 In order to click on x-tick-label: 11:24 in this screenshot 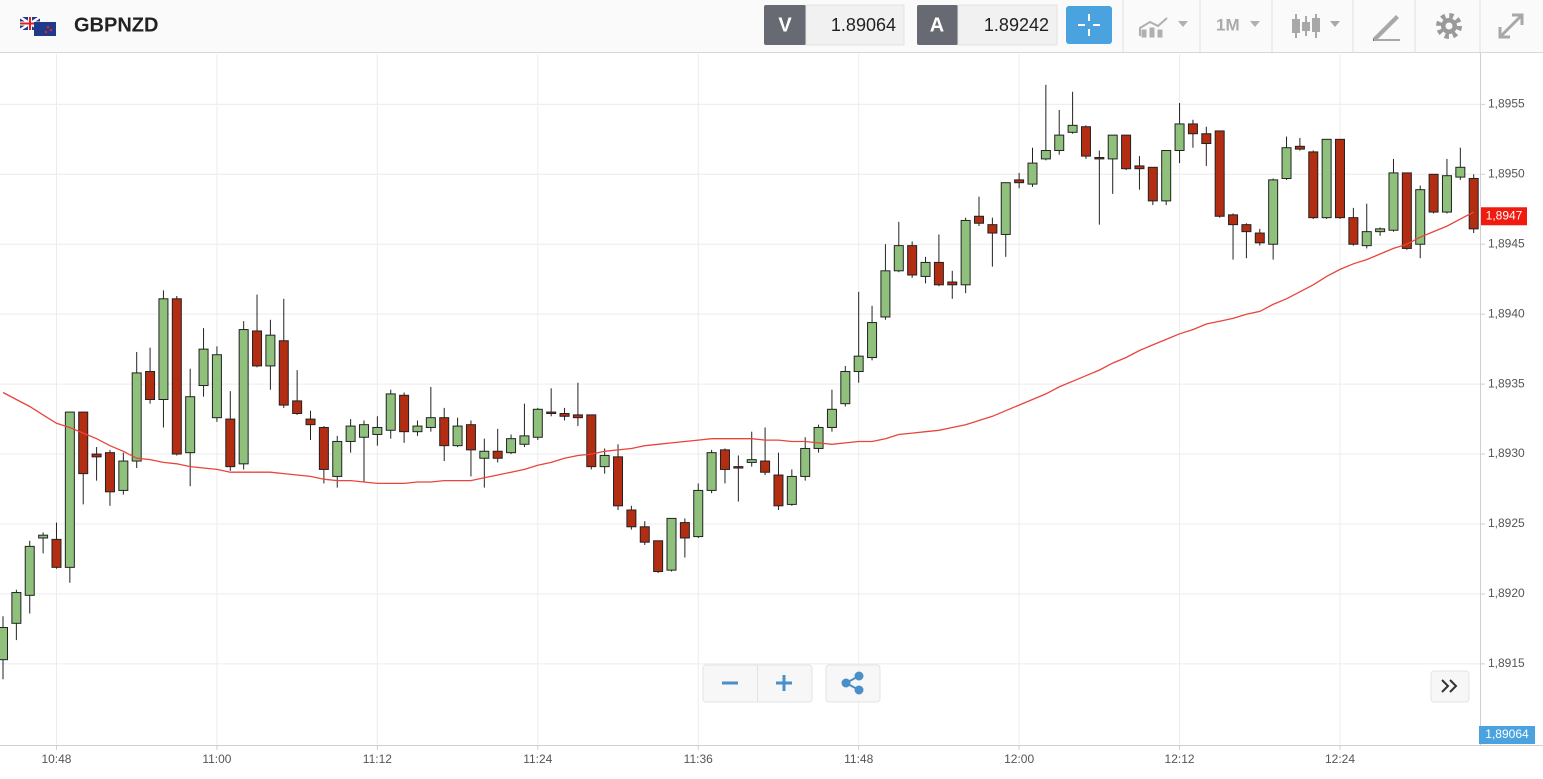, I will do `click(537, 759)`.